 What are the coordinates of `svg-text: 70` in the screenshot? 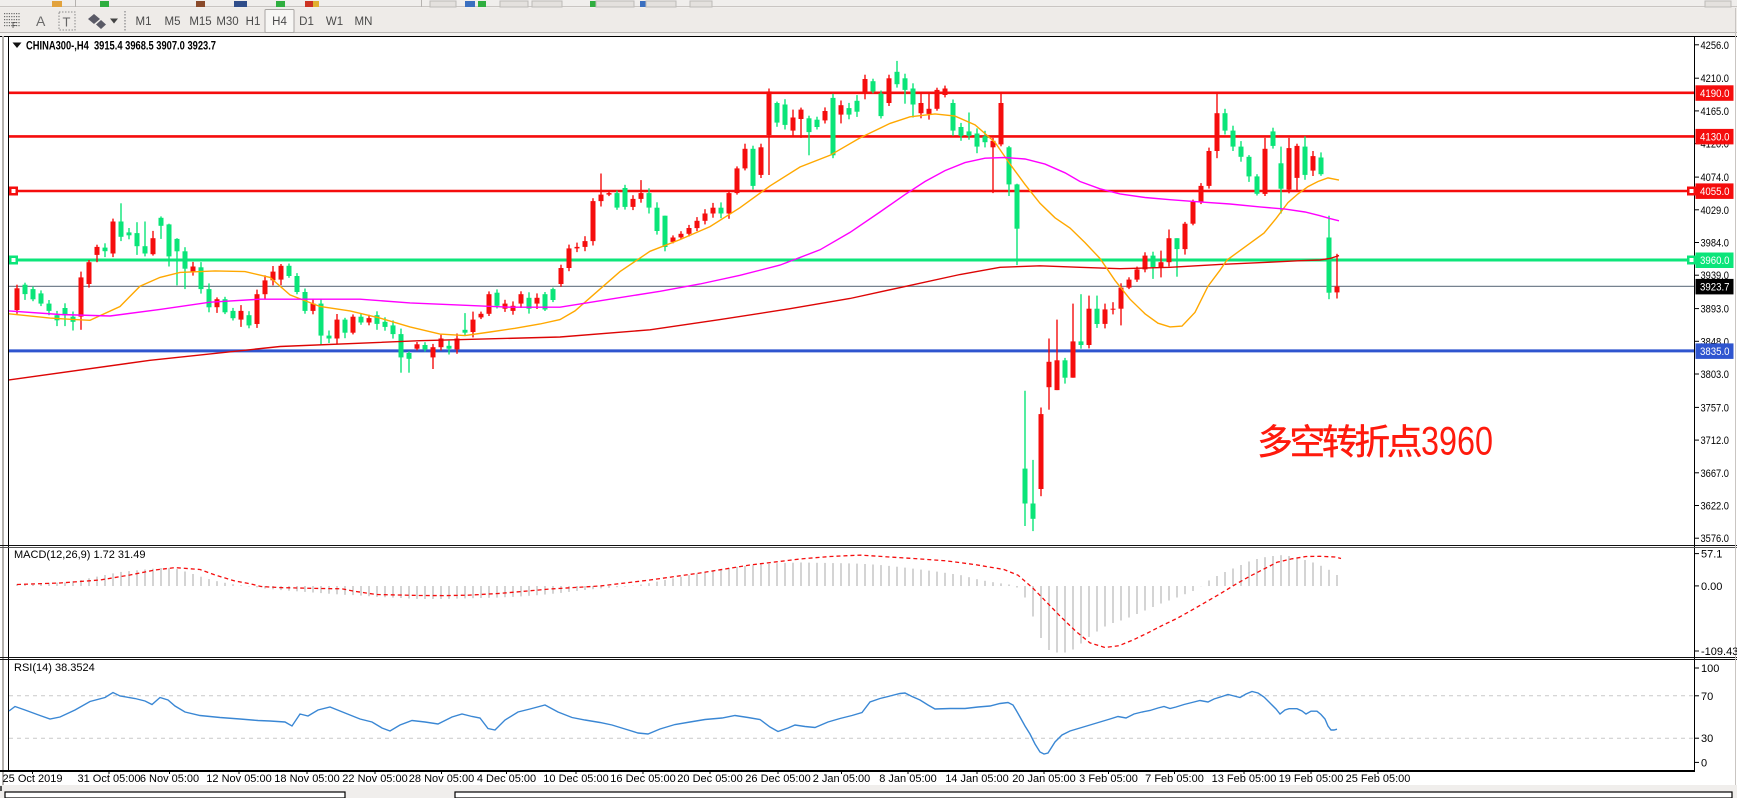 It's located at (1707, 697).